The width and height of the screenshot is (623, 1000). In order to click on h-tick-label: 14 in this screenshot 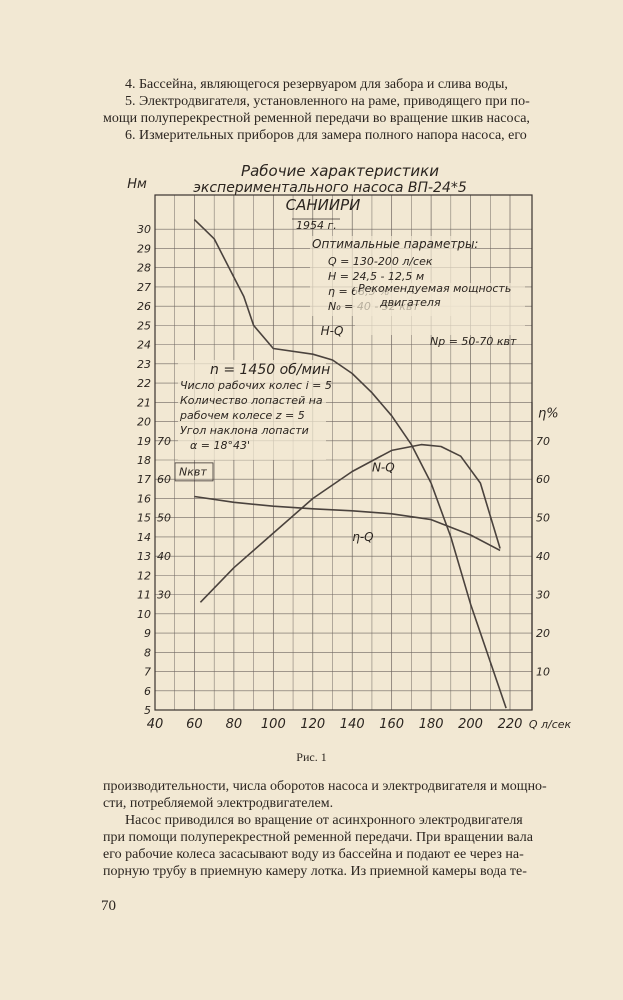, I will do `click(144, 537)`.